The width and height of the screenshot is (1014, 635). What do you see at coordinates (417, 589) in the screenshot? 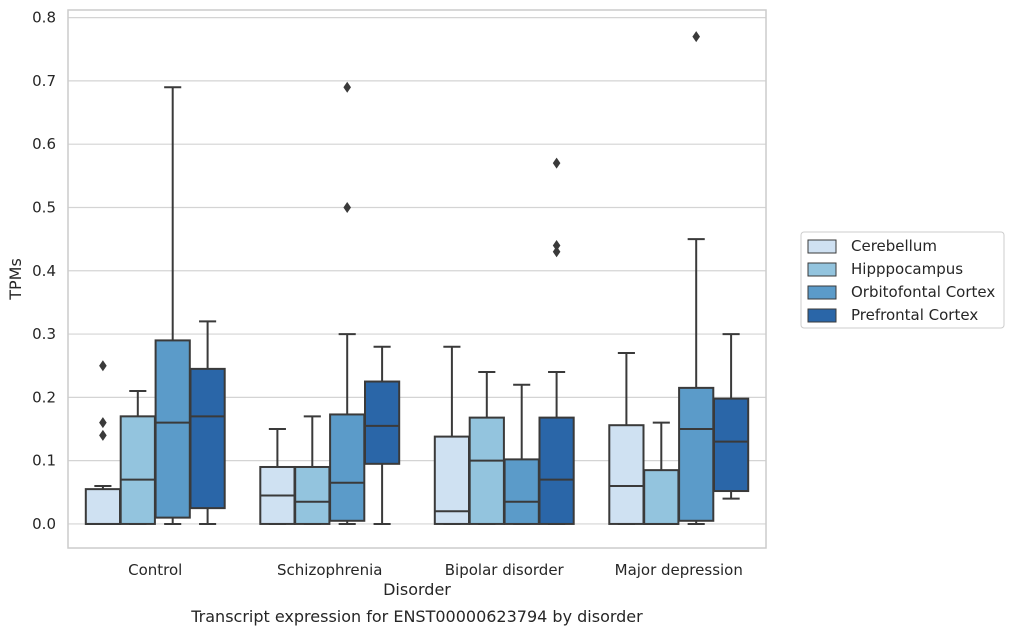
I see `x-axis-title: Disorder` at bounding box center [417, 589].